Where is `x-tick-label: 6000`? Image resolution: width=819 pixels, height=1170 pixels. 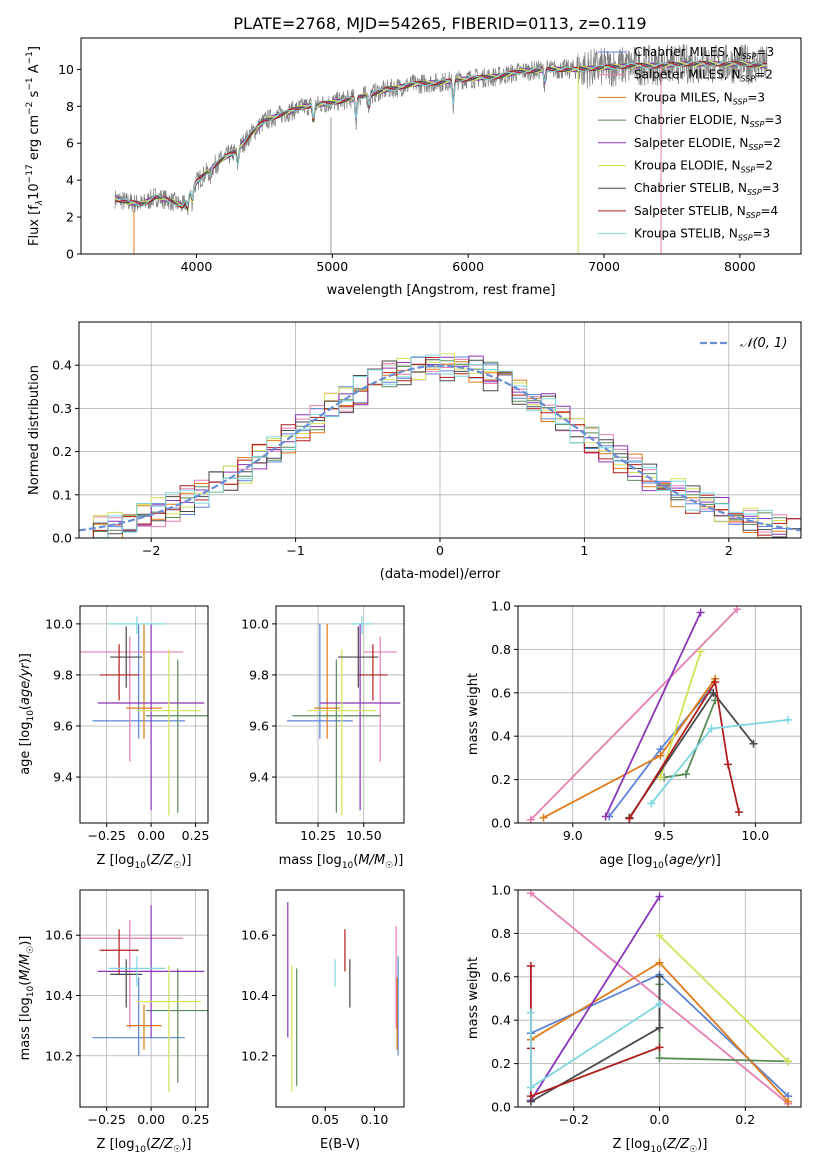
x-tick-label: 6000 is located at coordinates (468, 266).